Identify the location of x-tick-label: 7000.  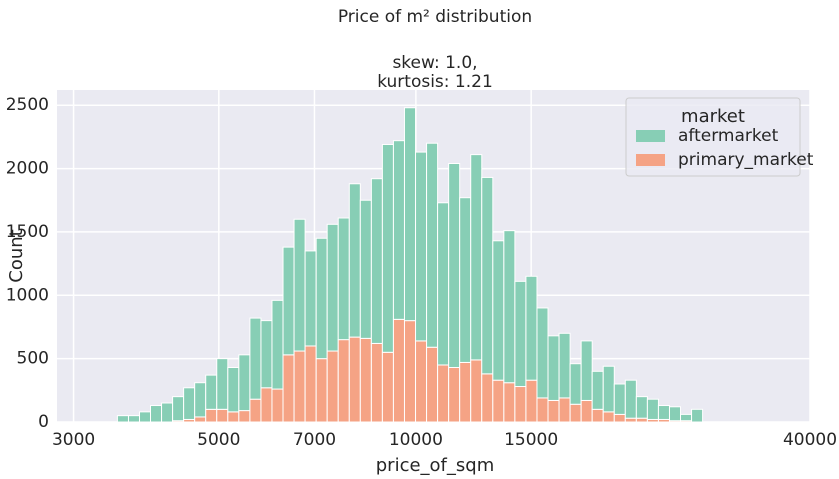
(314, 440).